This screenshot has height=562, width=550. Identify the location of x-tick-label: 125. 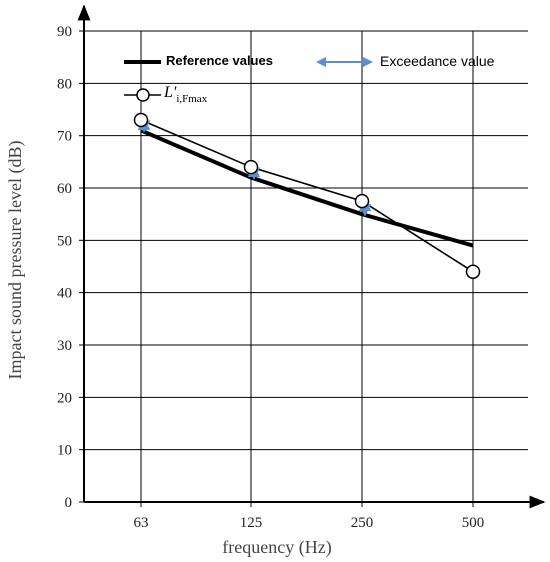
(251, 523).